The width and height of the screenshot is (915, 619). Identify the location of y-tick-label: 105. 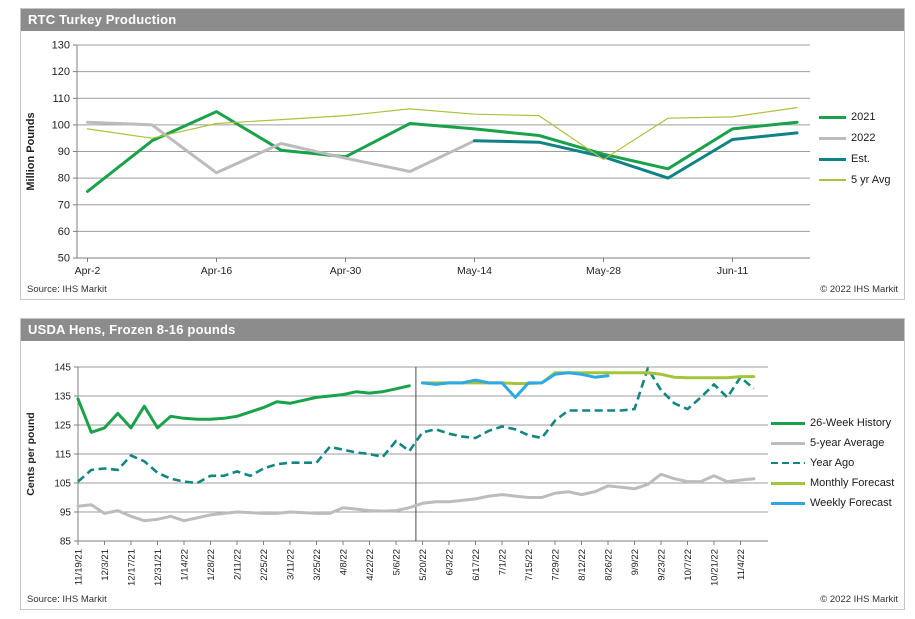
(62, 484).